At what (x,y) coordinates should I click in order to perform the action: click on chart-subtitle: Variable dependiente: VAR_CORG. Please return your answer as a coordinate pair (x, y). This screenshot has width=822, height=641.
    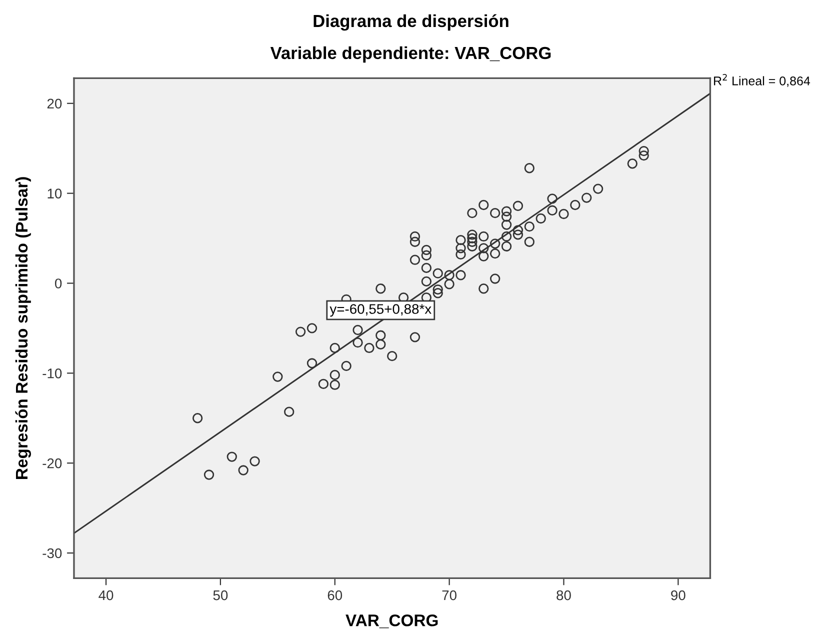
    Looking at the image, I should click on (410, 54).